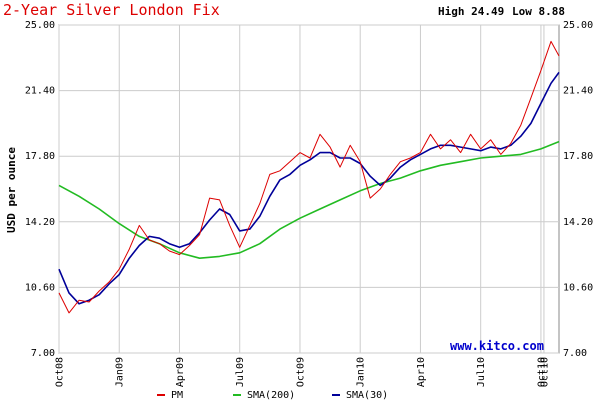 This screenshot has width=600, height=400. Describe the element at coordinates (575, 353) in the screenshot. I see `y-tick-label-right: 7.00` at that location.